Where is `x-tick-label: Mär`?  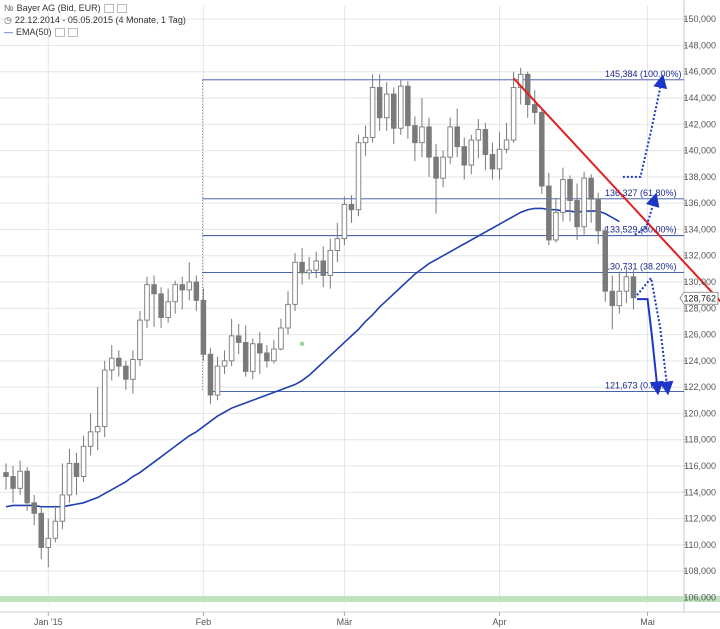 x-tick-label: Mär is located at coordinates (345, 622).